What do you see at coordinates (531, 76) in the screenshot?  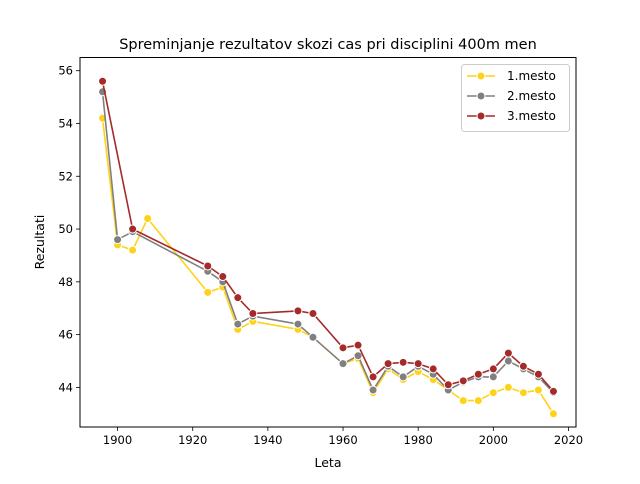 I see `legend-label: 1.mesto` at bounding box center [531, 76].